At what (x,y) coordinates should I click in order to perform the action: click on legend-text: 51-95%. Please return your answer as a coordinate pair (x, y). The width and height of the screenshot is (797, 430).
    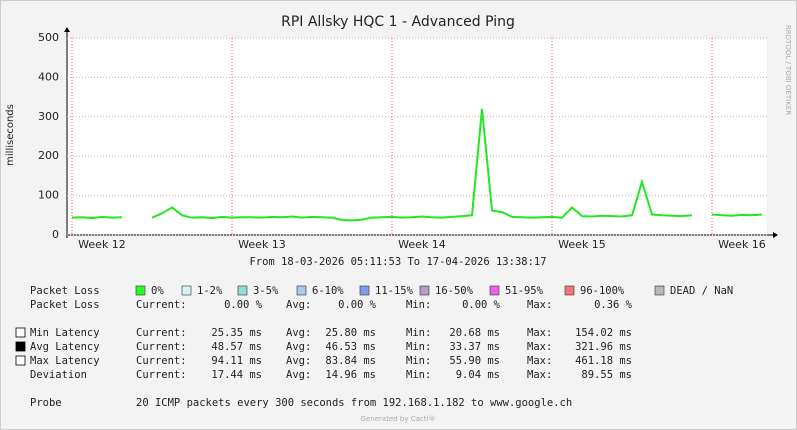
    Looking at the image, I should click on (524, 291).